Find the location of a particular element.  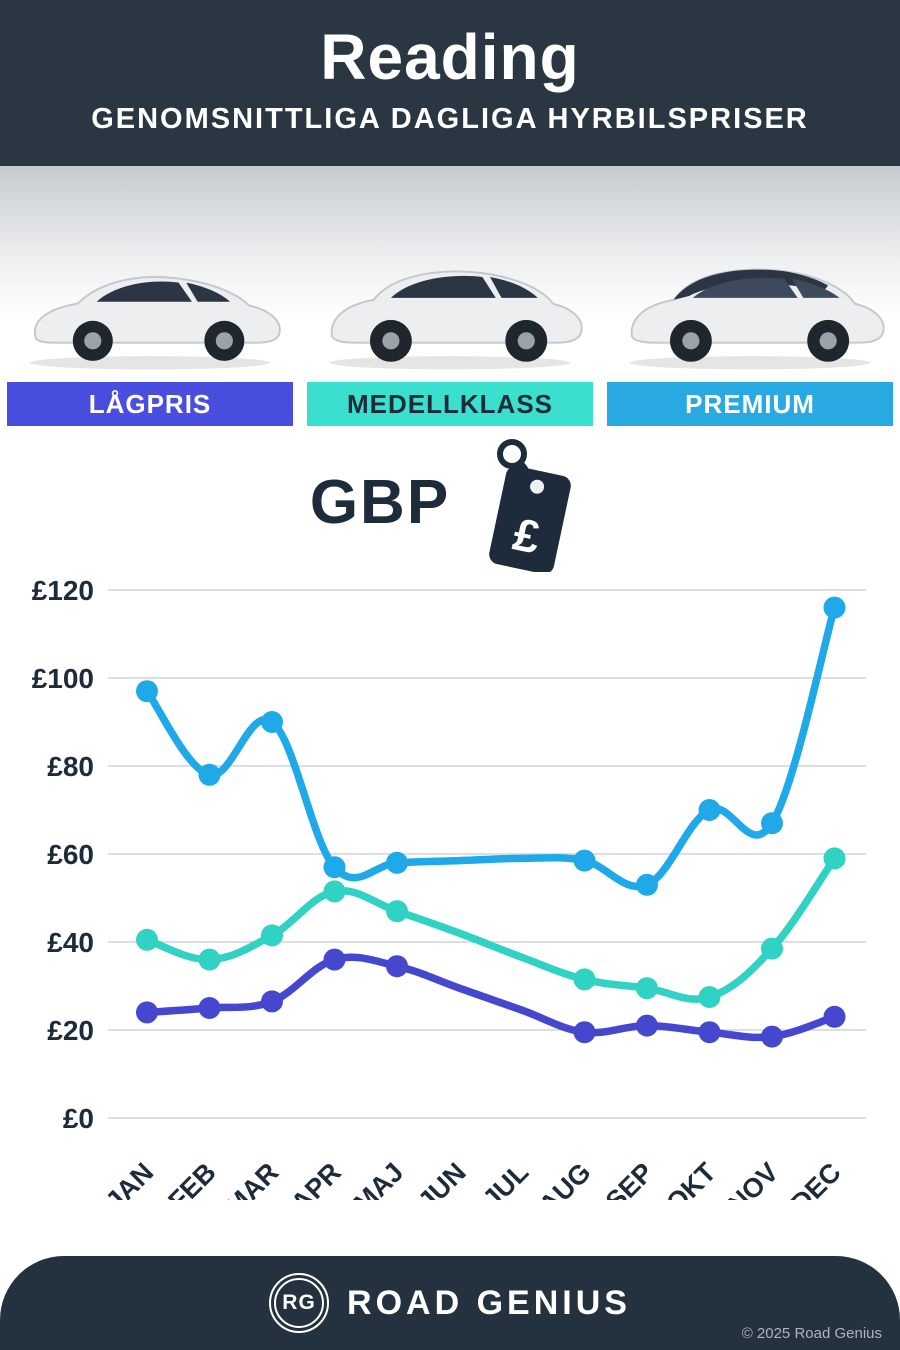

car-image-lagpris is located at coordinates (150, 306).